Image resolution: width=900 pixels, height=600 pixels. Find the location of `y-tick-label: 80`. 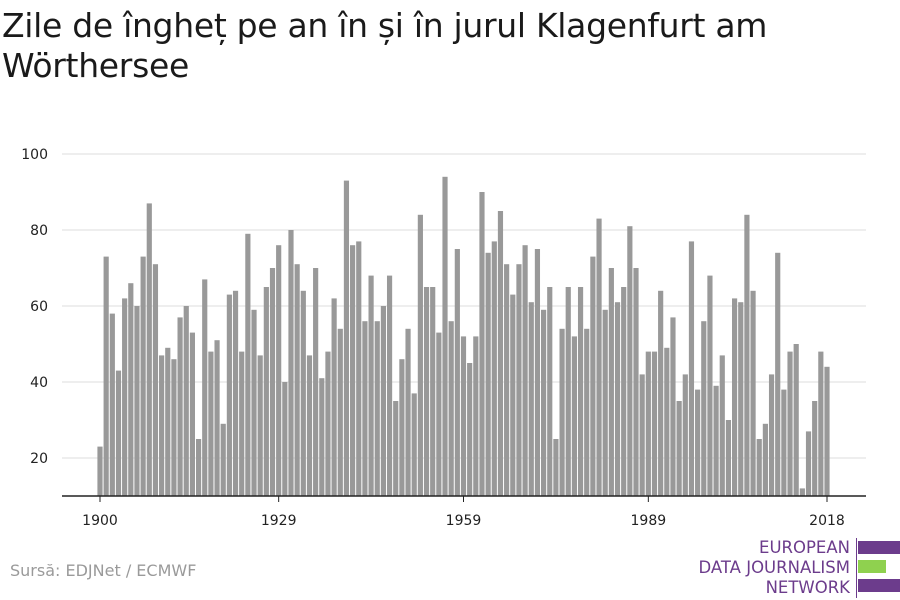

y-tick-label: 80 is located at coordinates (39, 231).